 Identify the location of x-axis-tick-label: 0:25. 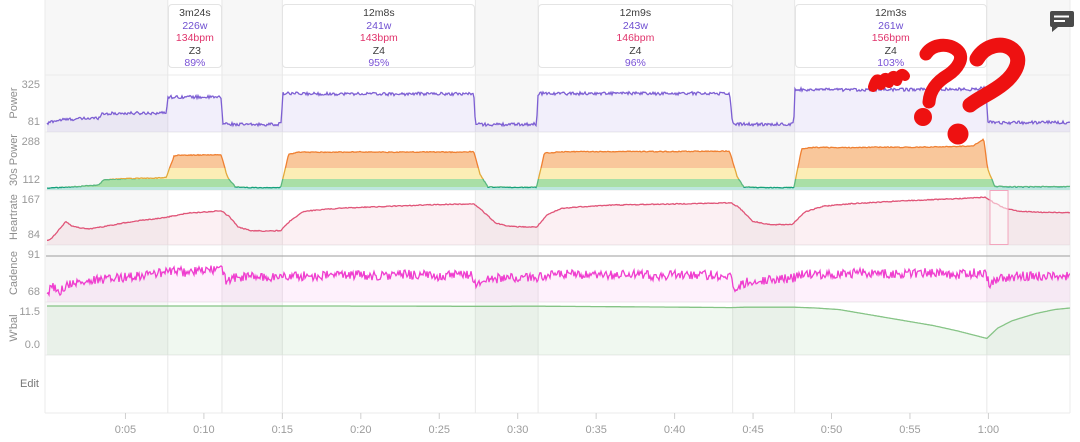
(439, 430).